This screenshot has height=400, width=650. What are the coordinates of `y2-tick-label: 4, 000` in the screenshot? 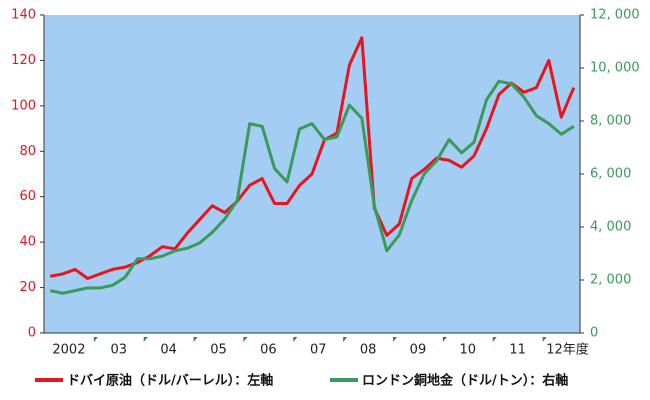 It's located at (610, 227).